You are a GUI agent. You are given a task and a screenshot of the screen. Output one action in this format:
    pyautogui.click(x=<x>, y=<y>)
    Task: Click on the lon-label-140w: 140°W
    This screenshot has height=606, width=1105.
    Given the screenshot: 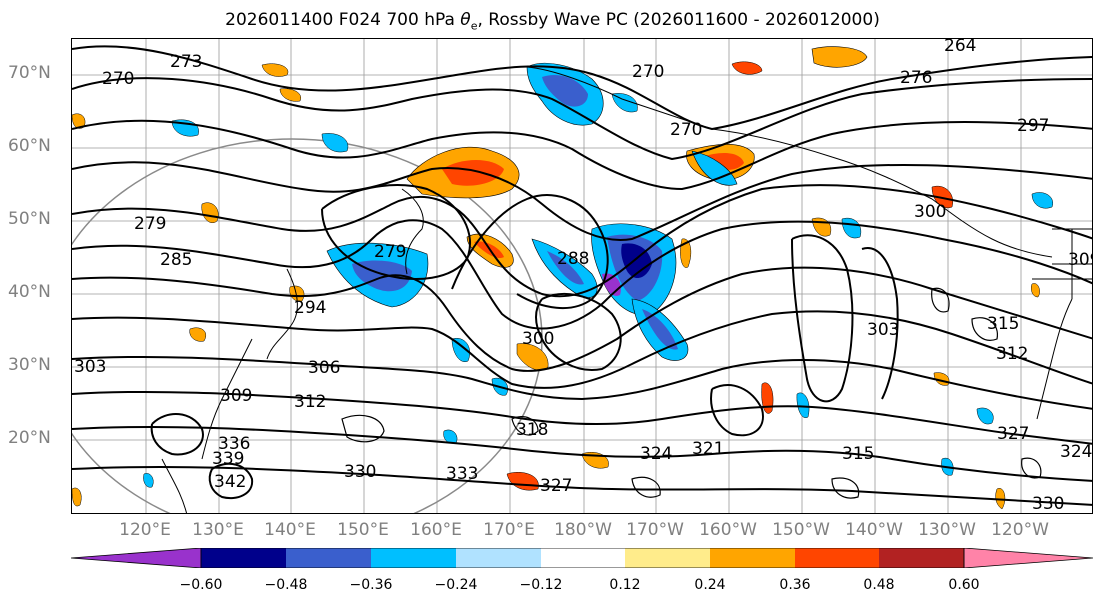 What is the action you would take?
    pyautogui.click(x=874, y=530)
    